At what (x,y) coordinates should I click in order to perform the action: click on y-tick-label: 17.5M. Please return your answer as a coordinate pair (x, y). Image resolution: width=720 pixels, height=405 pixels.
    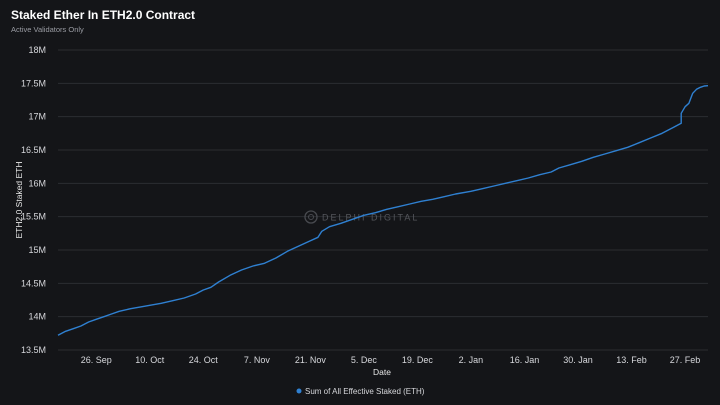
    Looking at the image, I should click on (33, 83).